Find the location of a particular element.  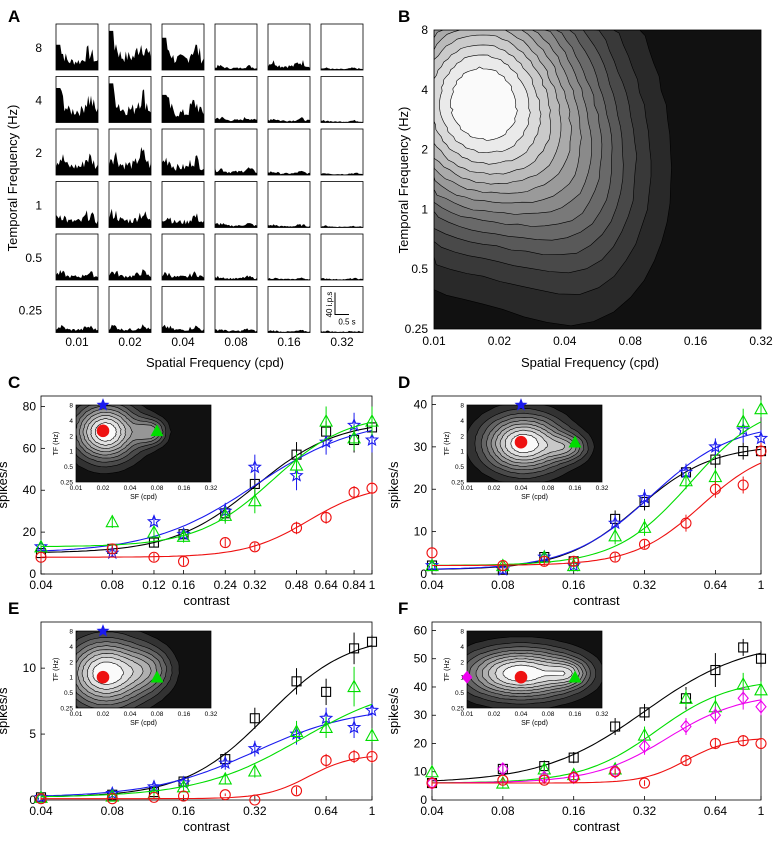

sf-label-4: 0.16 is located at coordinates (289, 342).